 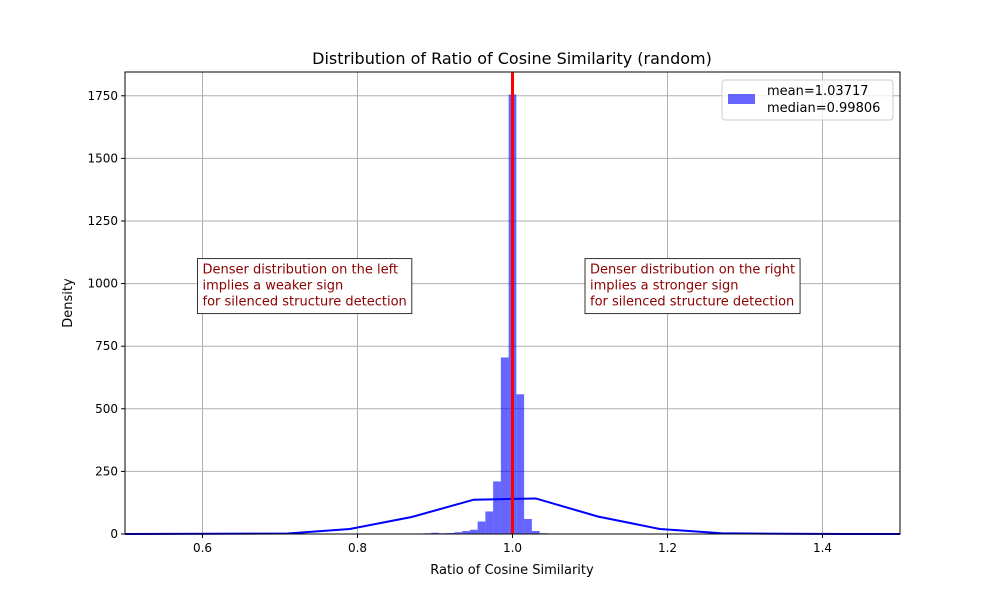 I want to click on x-tick-label: 0.6, so click(x=202, y=548).